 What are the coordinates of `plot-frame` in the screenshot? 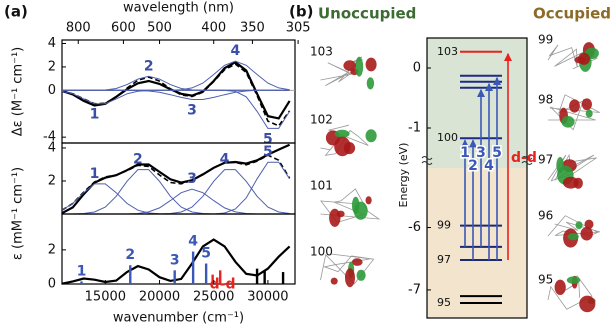 It's located at (178, 249).